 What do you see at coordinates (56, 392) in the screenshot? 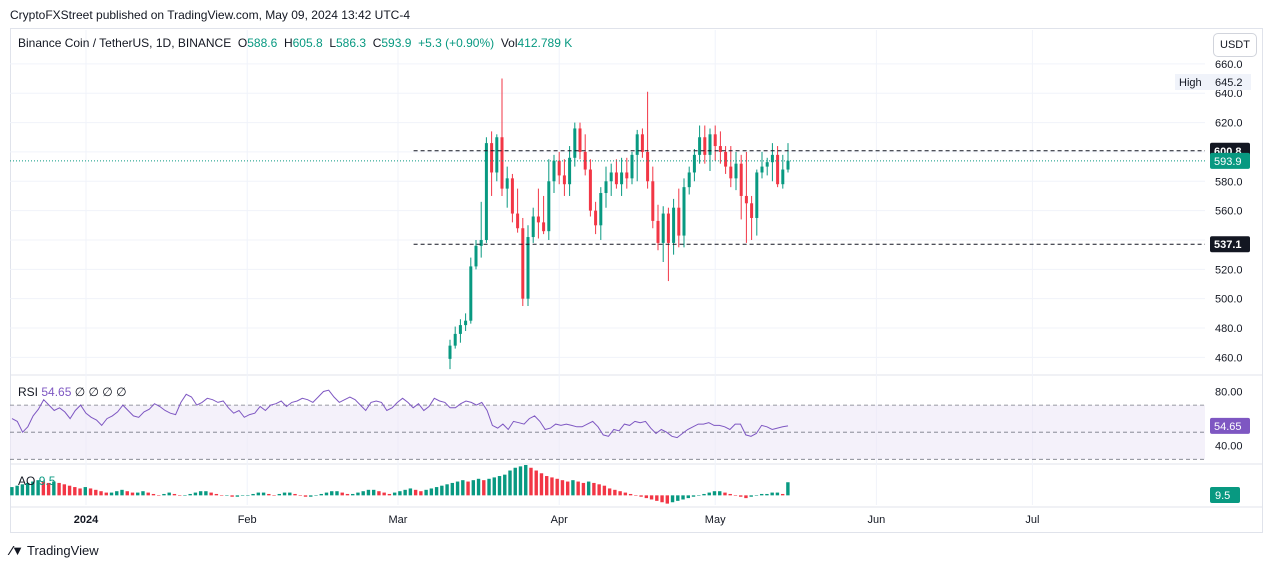
I see `rsi-value: 54.65` at bounding box center [56, 392].